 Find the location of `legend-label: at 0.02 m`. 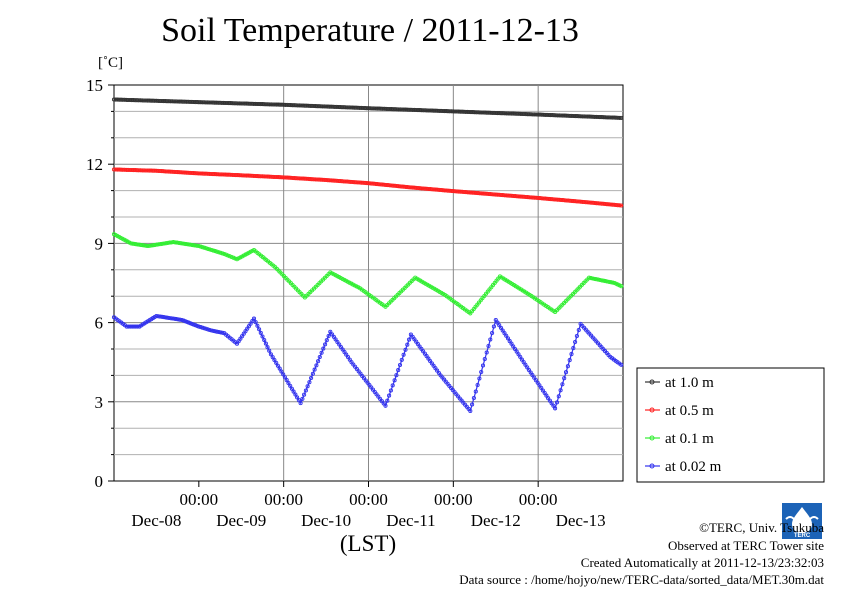

legend-label: at 0.02 m is located at coordinates (693, 467).